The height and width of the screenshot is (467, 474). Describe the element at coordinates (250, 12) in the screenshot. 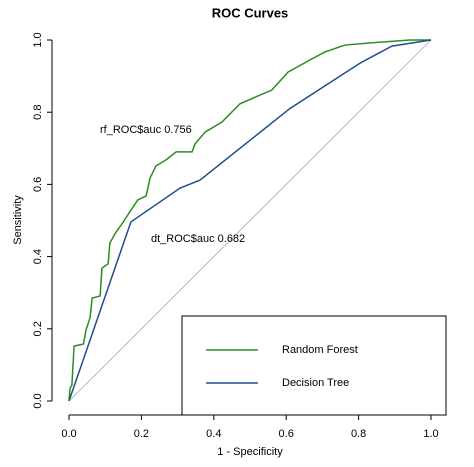

I see `chart-title: ROC Curves` at that location.